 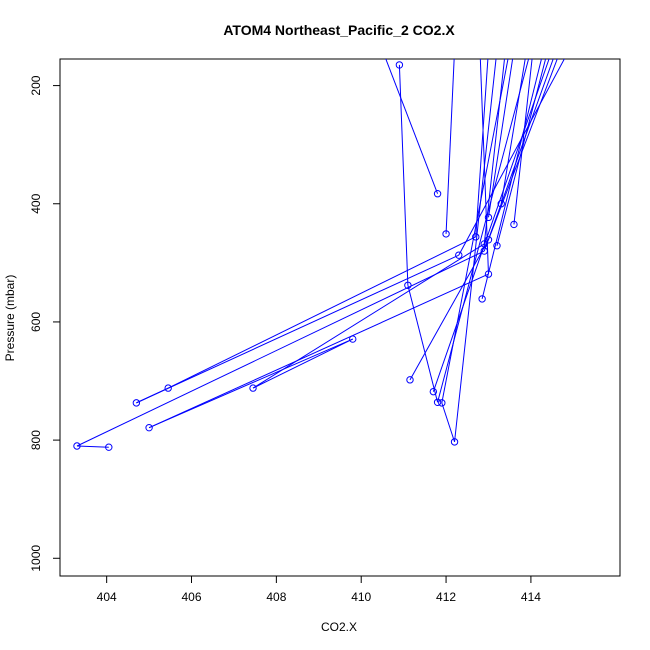 I want to click on x-tick-label: 404, so click(x=107, y=597).